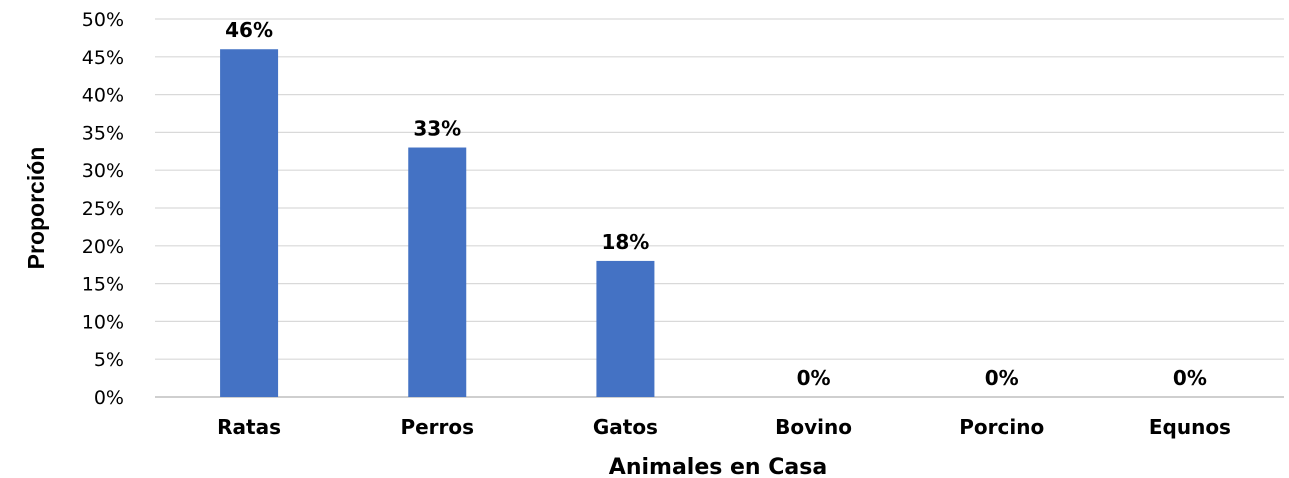  Describe the element at coordinates (249, 427) in the screenshot. I see `x-tick-label: Ratas` at that location.